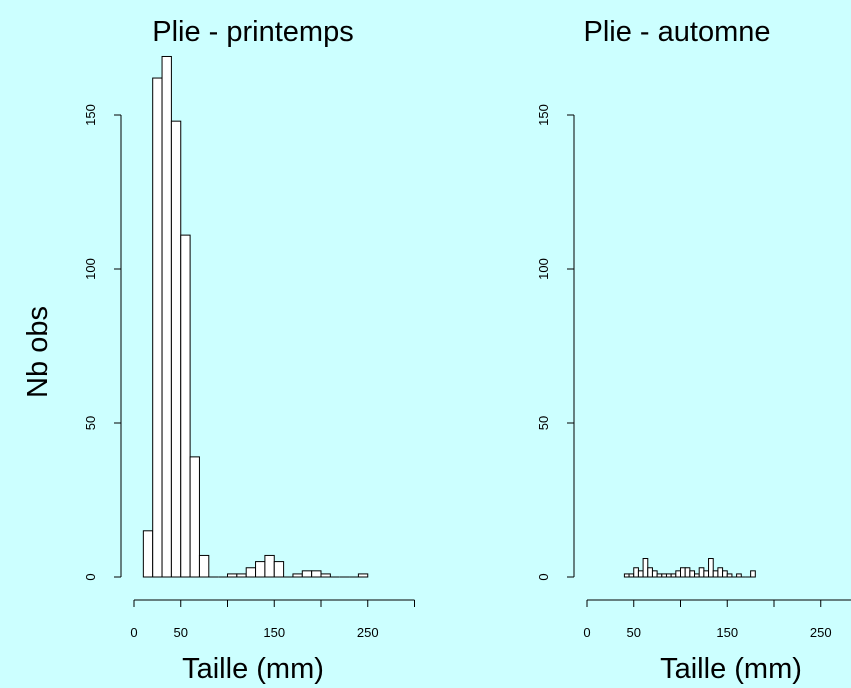  What do you see at coordinates (677, 32) in the screenshot?
I see `panel-title-autumn: Plie - automne` at bounding box center [677, 32].